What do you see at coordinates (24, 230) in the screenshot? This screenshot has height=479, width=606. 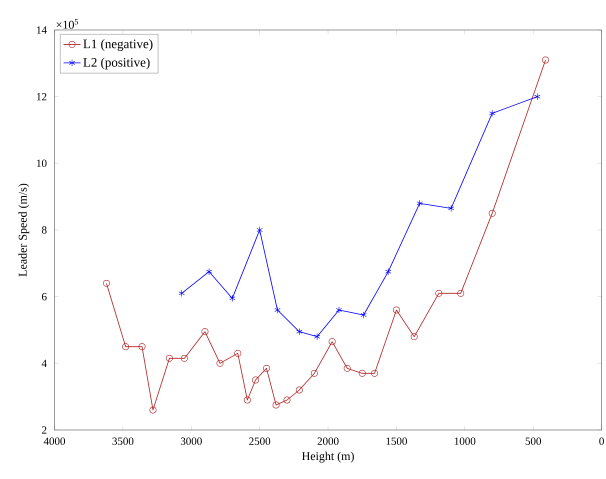 I see `y-axis-title: Leader Speed (m/s)` at bounding box center [24, 230].